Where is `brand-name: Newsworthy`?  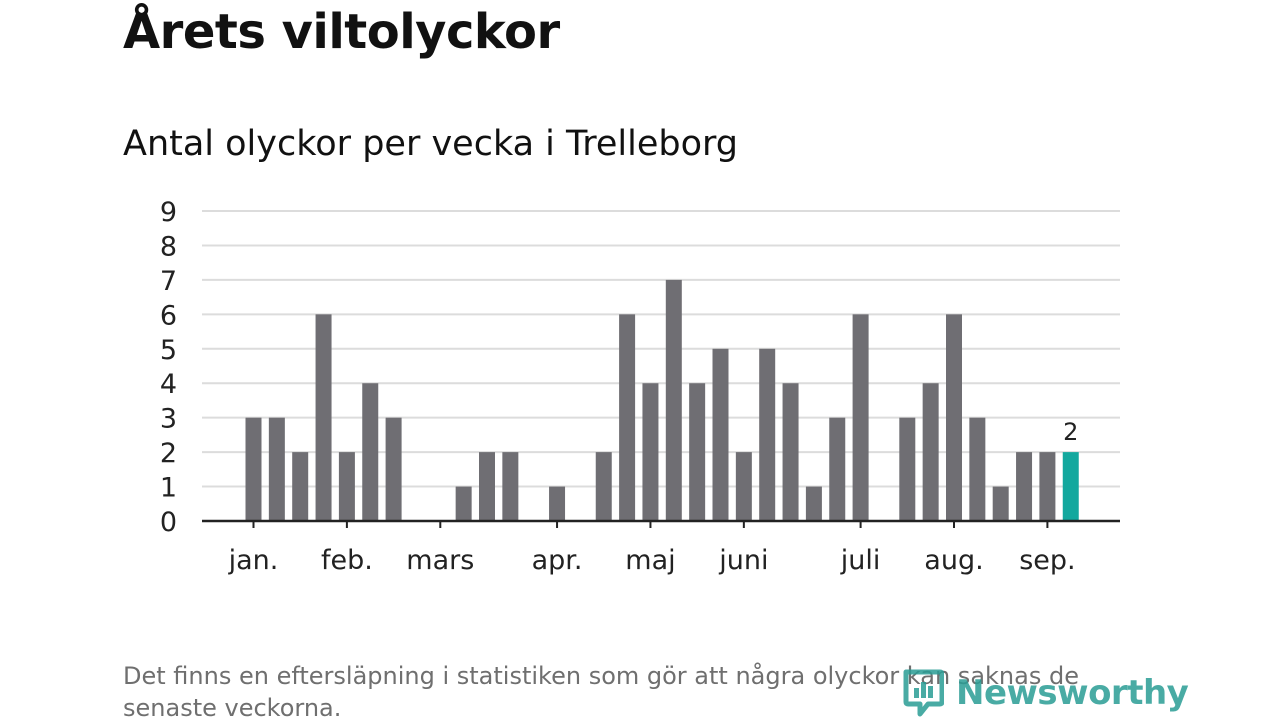
brand-name: Newsworthy is located at coordinates (1072, 693).